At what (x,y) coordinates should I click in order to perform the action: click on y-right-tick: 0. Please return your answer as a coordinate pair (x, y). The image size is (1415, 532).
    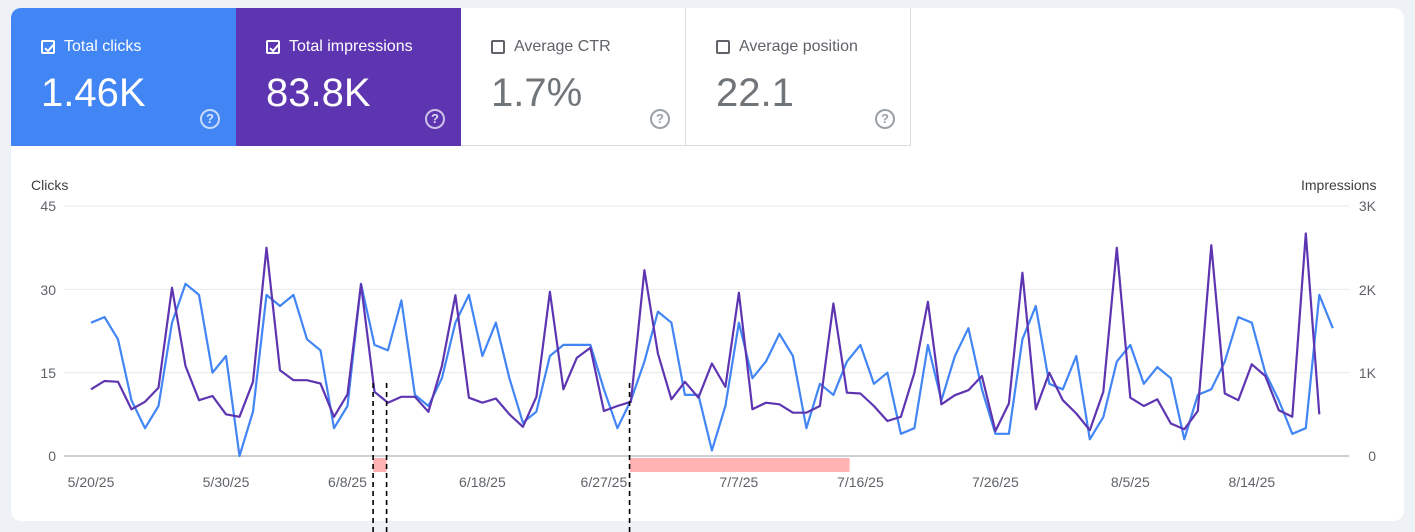
    Looking at the image, I should click on (1372, 456).